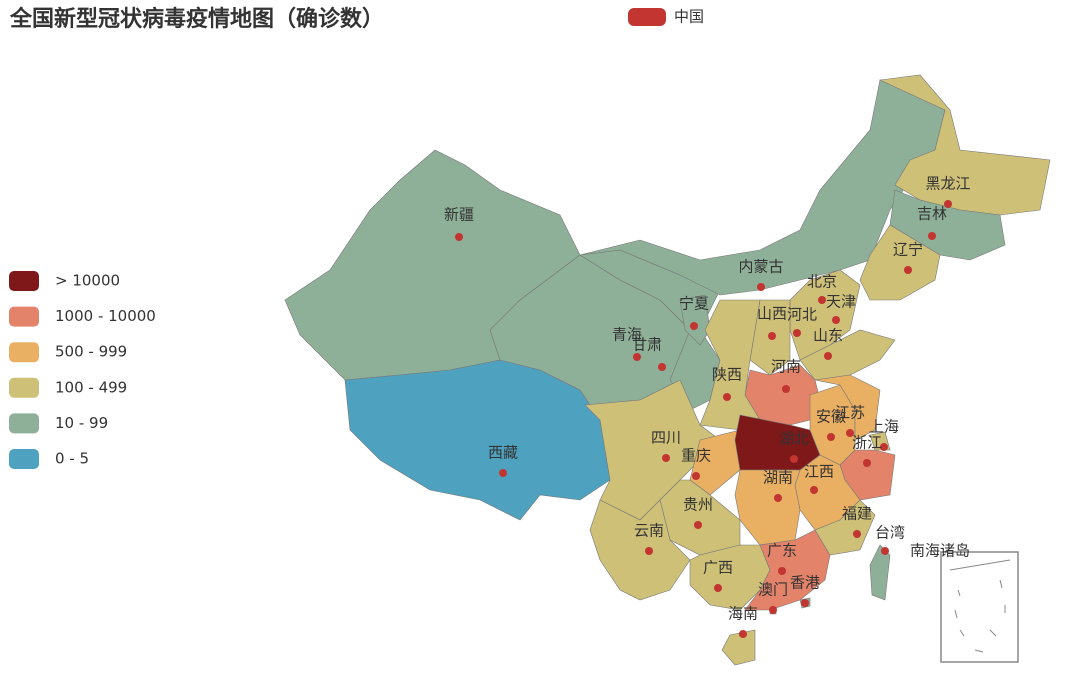  Describe the element at coordinates (727, 375) in the screenshot. I see `province-label: 陕西` at that location.